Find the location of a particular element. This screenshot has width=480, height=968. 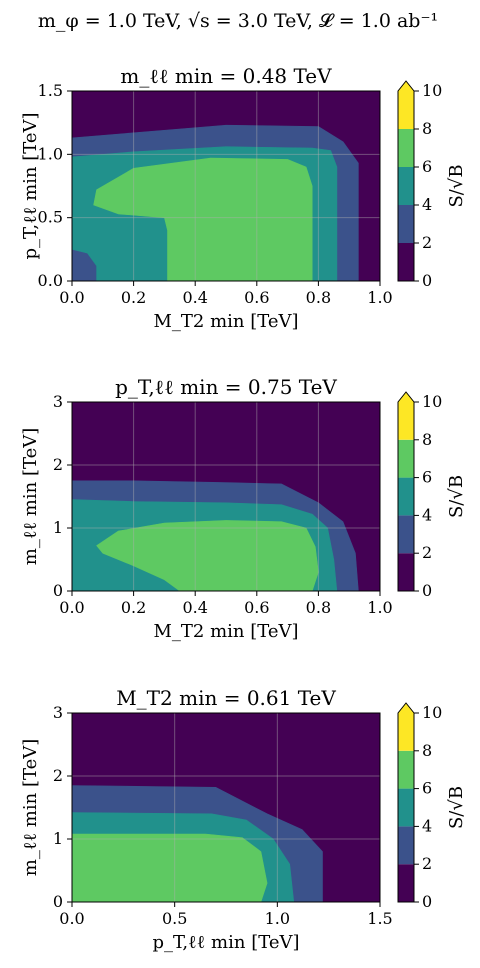

y-tick-label: 0.0 is located at coordinates (50, 280).